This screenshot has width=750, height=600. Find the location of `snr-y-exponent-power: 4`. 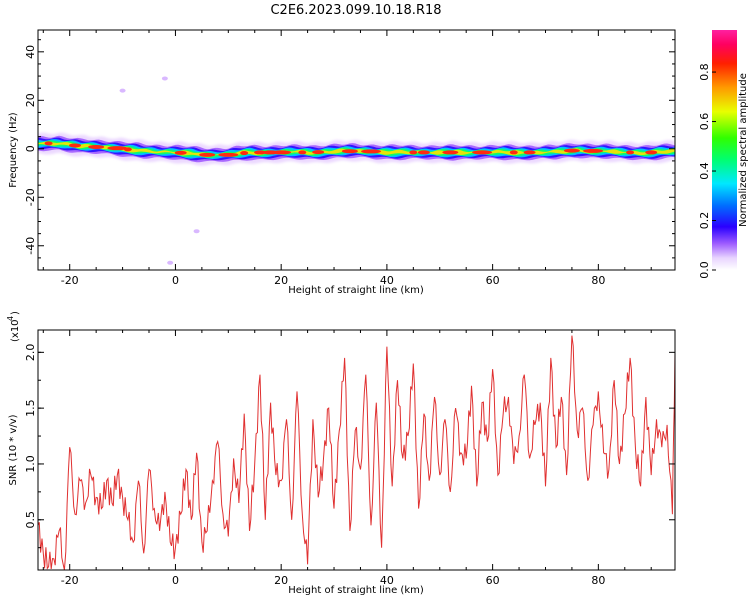

snr-y-exponent-power: 4 is located at coordinates (10, 318).